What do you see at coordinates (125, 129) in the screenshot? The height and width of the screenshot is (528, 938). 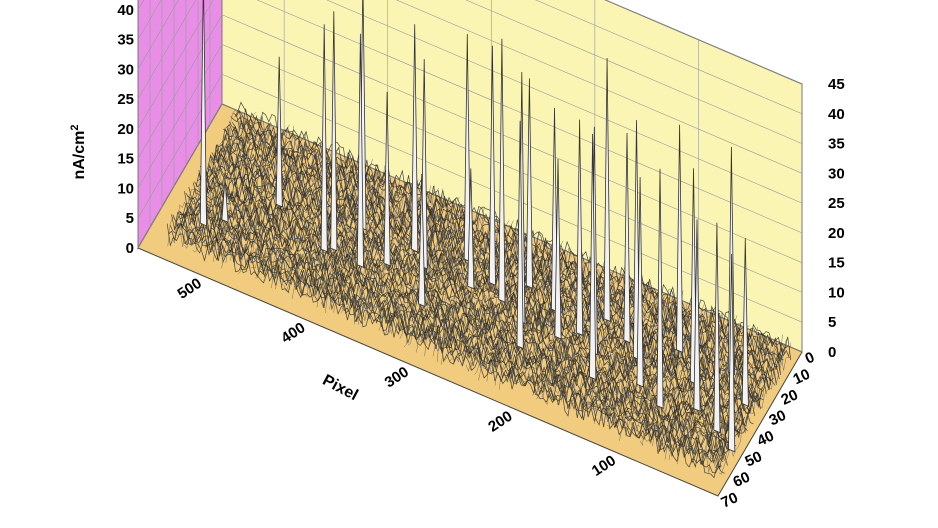 I see `z-tick-left: 20` at bounding box center [125, 129].